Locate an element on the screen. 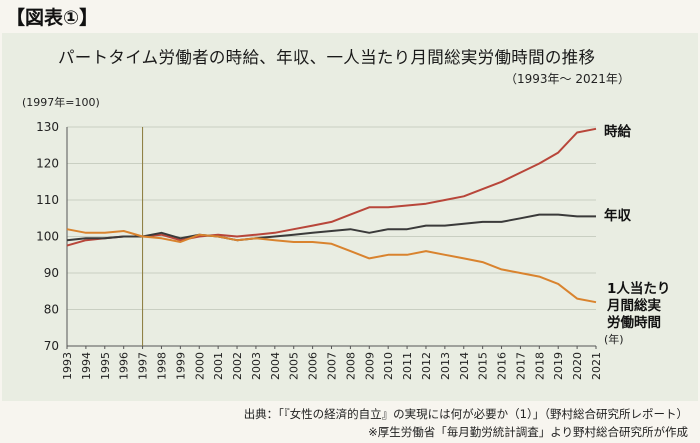  y-tick-80: 80 is located at coordinates (51, 310).